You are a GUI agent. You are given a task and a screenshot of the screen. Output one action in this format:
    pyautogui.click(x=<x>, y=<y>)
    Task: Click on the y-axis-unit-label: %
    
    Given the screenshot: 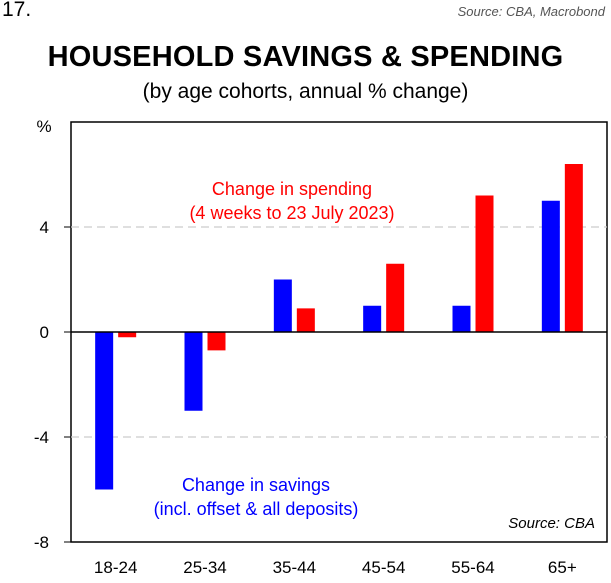 What is the action you would take?
    pyautogui.click(x=43, y=126)
    